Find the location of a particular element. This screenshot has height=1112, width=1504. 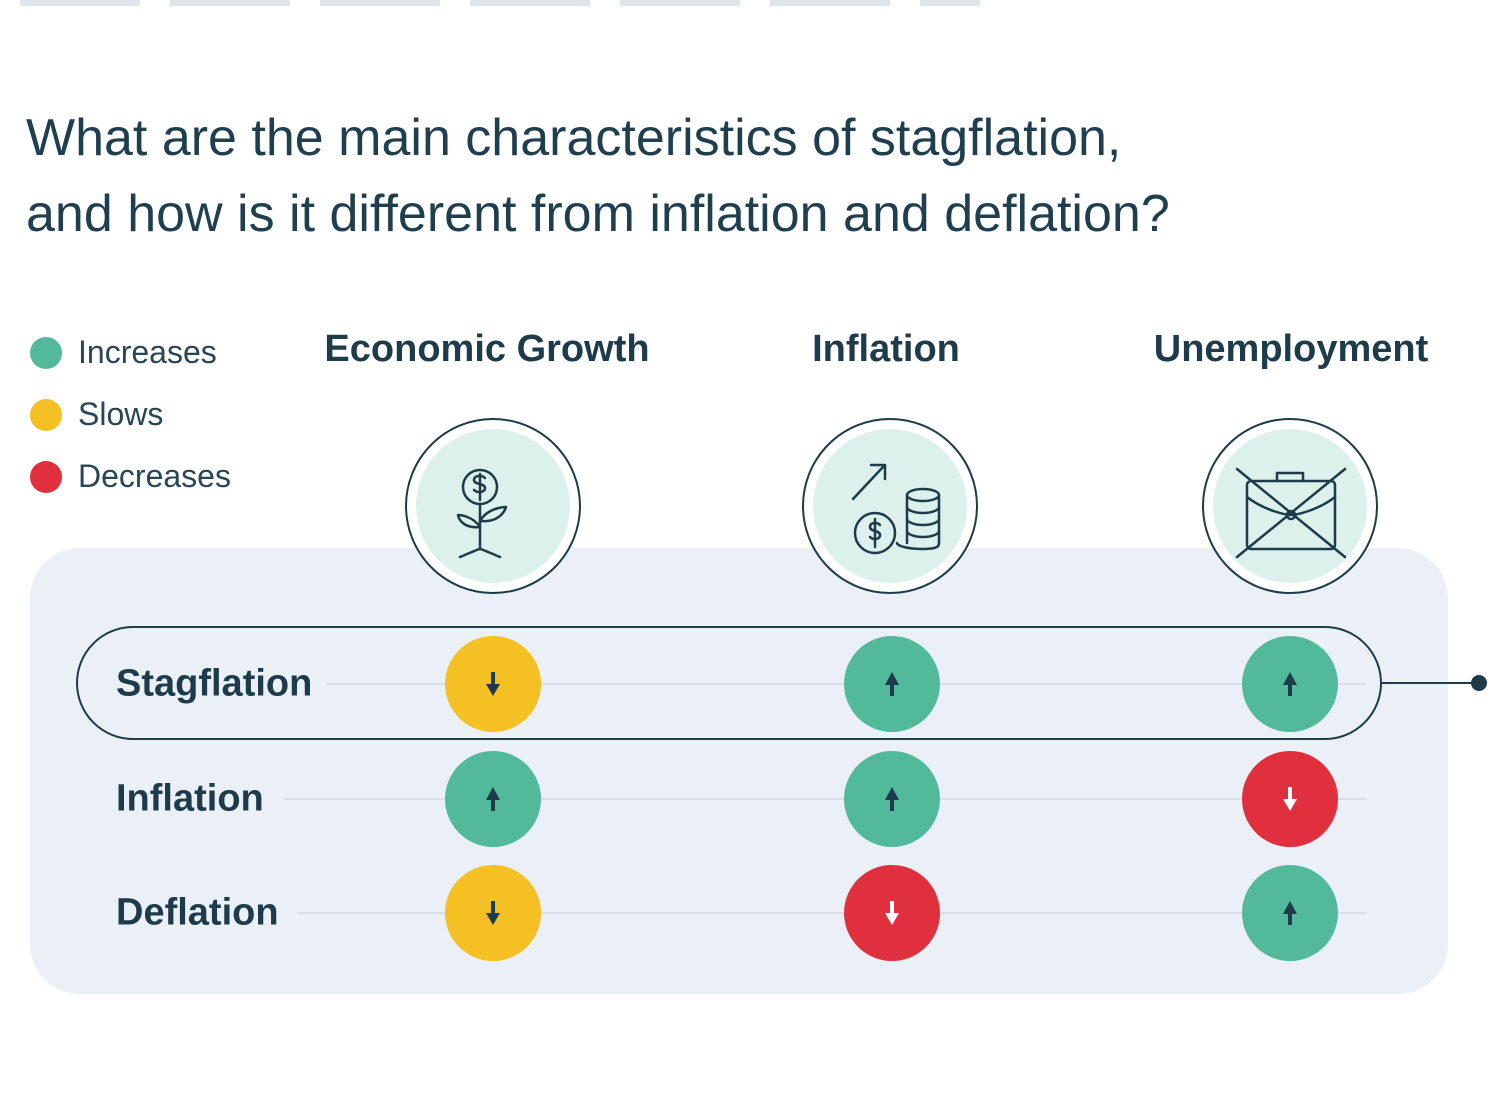

row-label-inflation: Inflation is located at coordinates (190, 798).